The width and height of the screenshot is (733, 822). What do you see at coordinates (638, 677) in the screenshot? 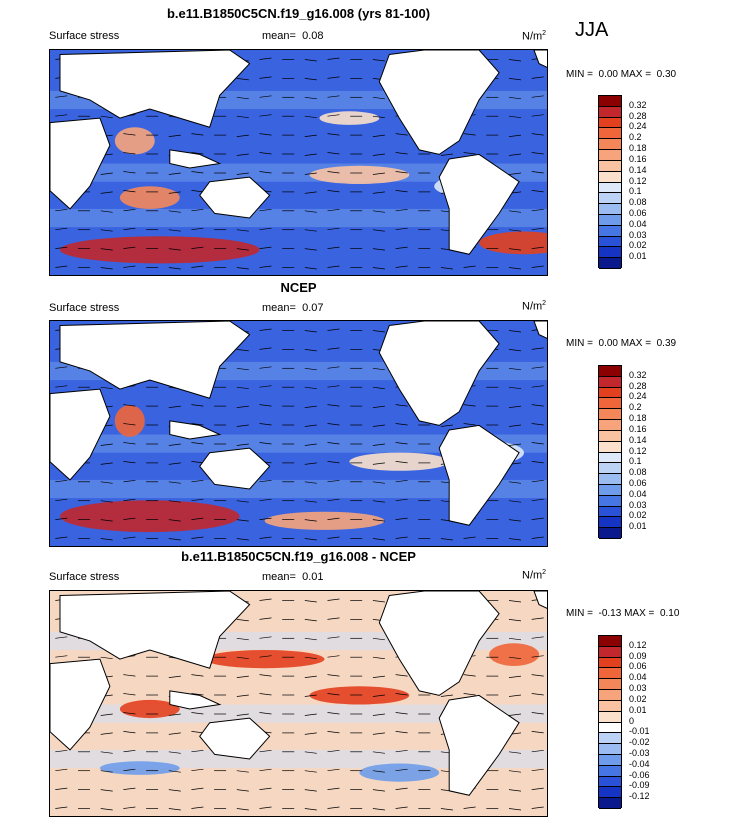
I see `colorbar-tick-label: 0.04` at bounding box center [638, 677].